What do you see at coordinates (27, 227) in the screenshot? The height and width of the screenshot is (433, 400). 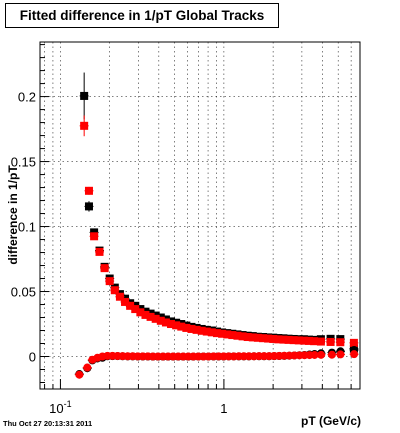 I see `y-tick-label: 0.1` at bounding box center [27, 227].